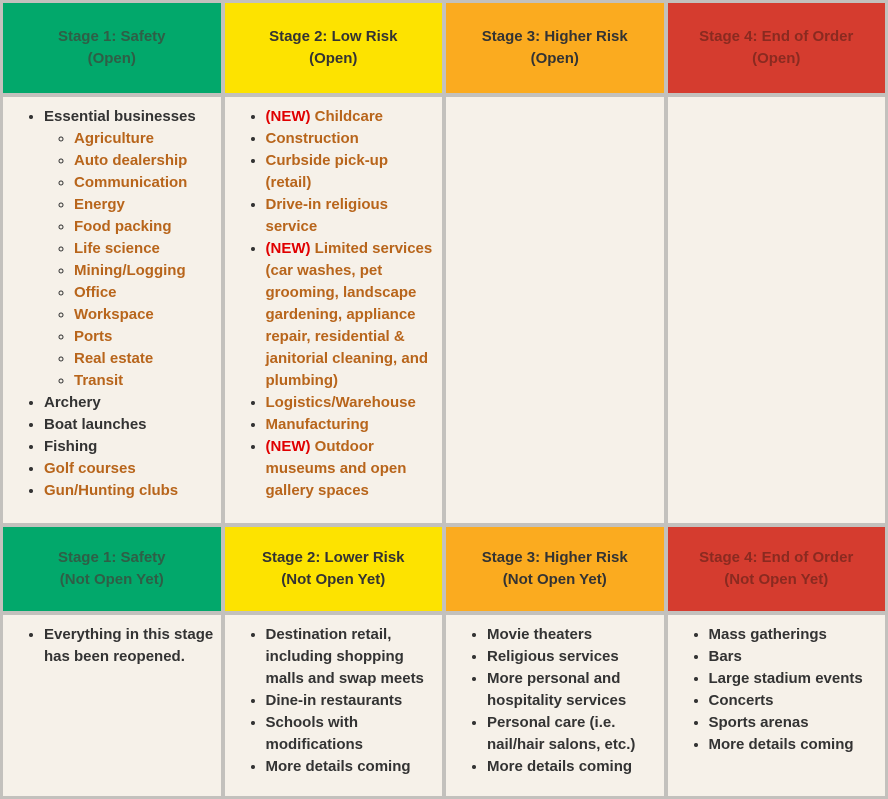  I want to click on list-item: Logistics/Warehouse, so click(352, 403).